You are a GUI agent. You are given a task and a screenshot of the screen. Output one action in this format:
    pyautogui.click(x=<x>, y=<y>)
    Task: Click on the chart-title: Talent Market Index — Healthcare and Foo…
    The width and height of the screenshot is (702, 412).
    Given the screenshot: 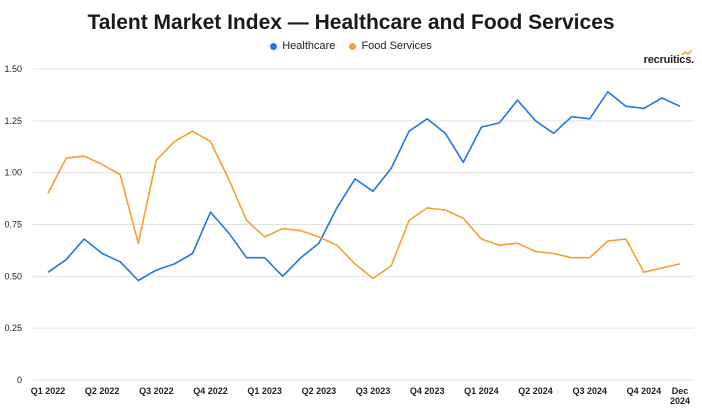 What is the action you would take?
    pyautogui.click(x=351, y=22)
    